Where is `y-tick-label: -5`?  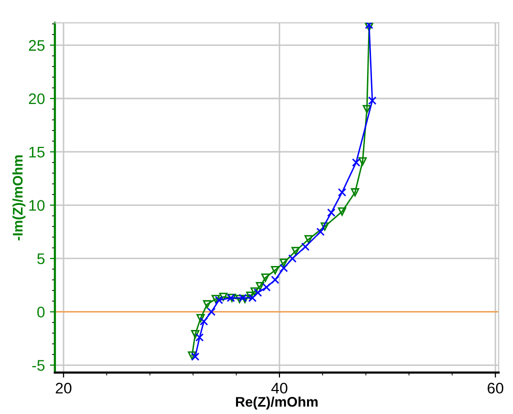
y-tick-label: -5 is located at coordinates (38, 365).